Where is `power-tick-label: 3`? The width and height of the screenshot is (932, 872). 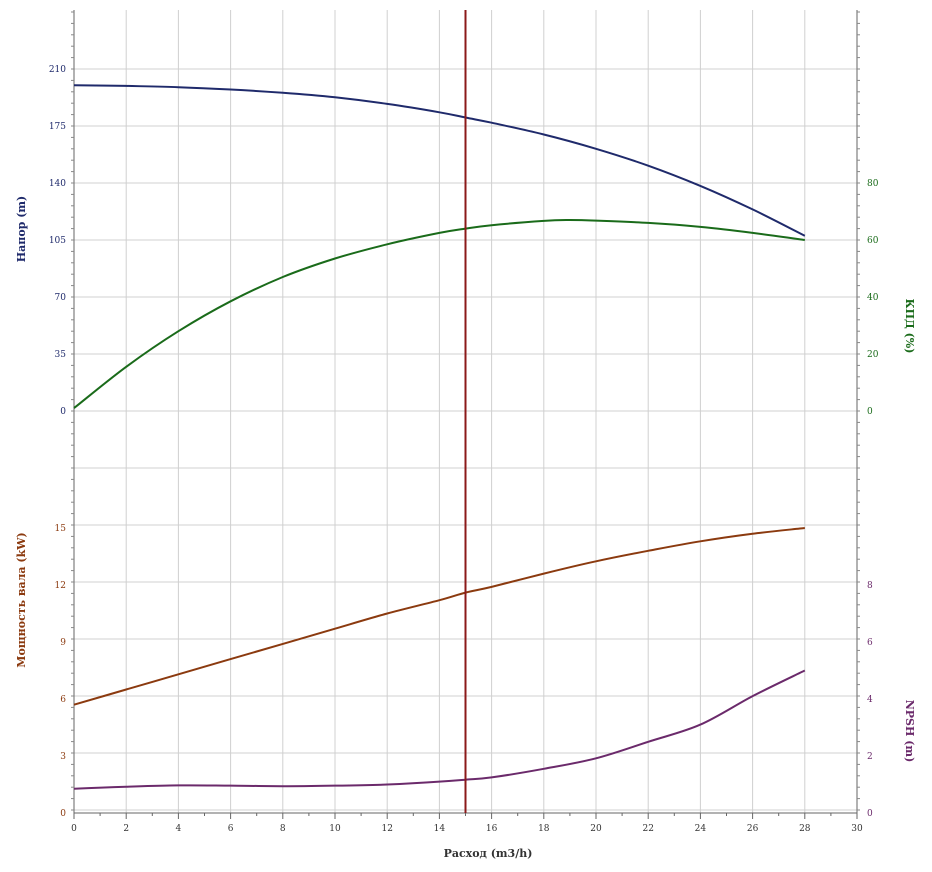
power-tick-label: 3 is located at coordinates (63, 757).